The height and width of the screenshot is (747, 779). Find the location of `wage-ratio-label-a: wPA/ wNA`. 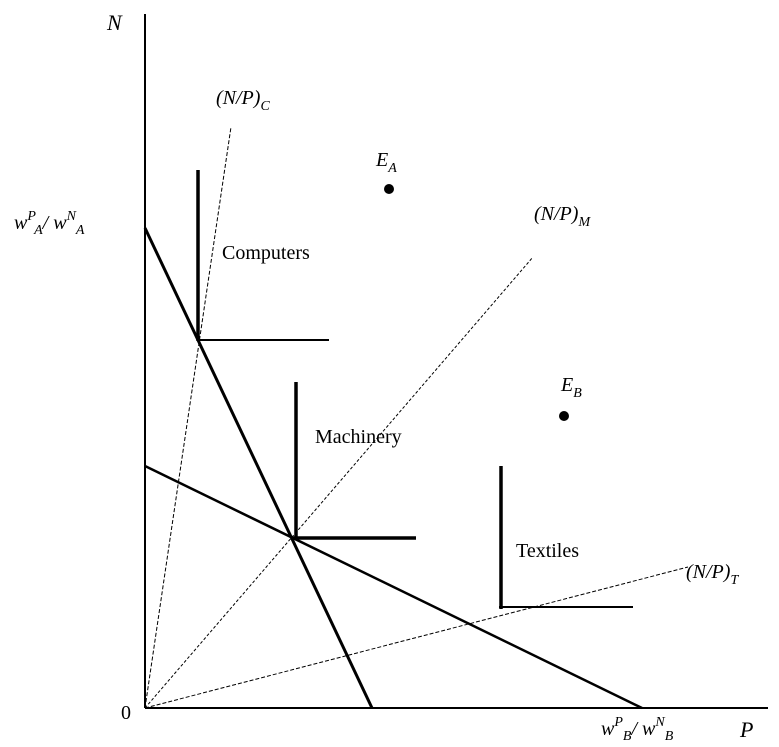

wage-ratio-label-a: wPA/ wNA is located at coordinates (49, 223).